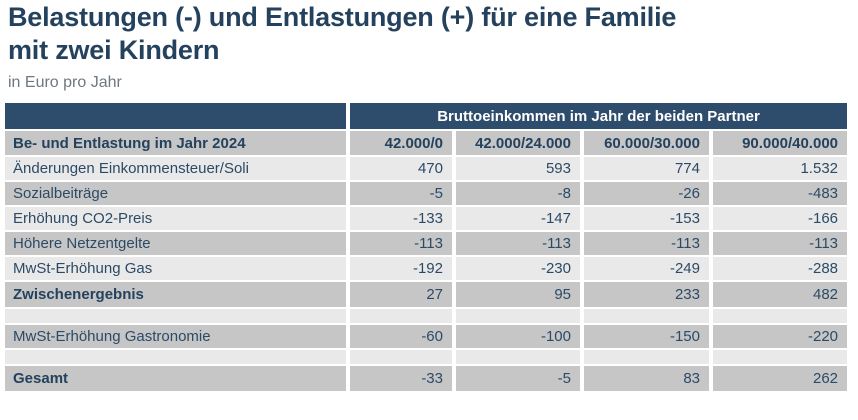 The width and height of the screenshot is (858, 420). I want to click on cell-value: -8, so click(518, 193).